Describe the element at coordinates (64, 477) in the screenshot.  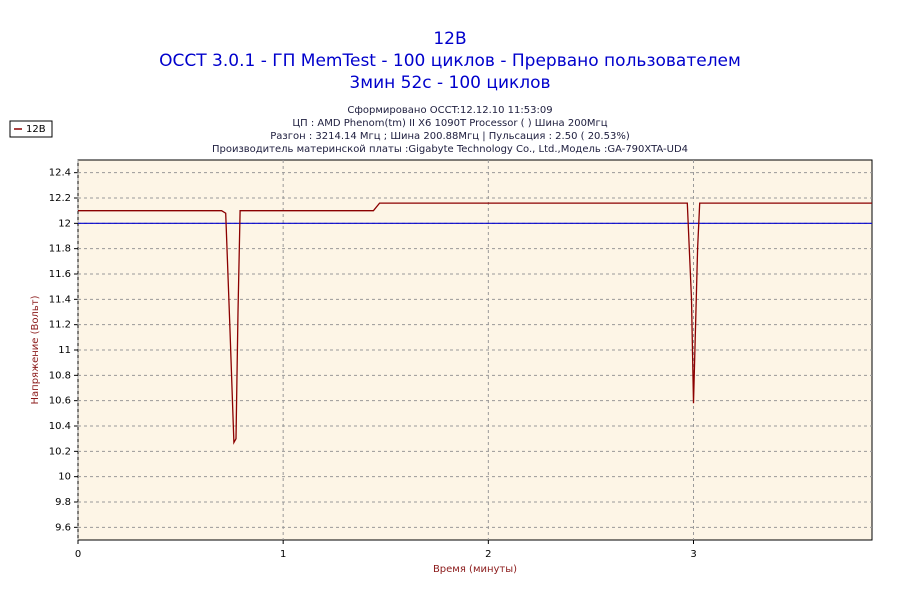
I see `y-tick-label: 10` at that location.